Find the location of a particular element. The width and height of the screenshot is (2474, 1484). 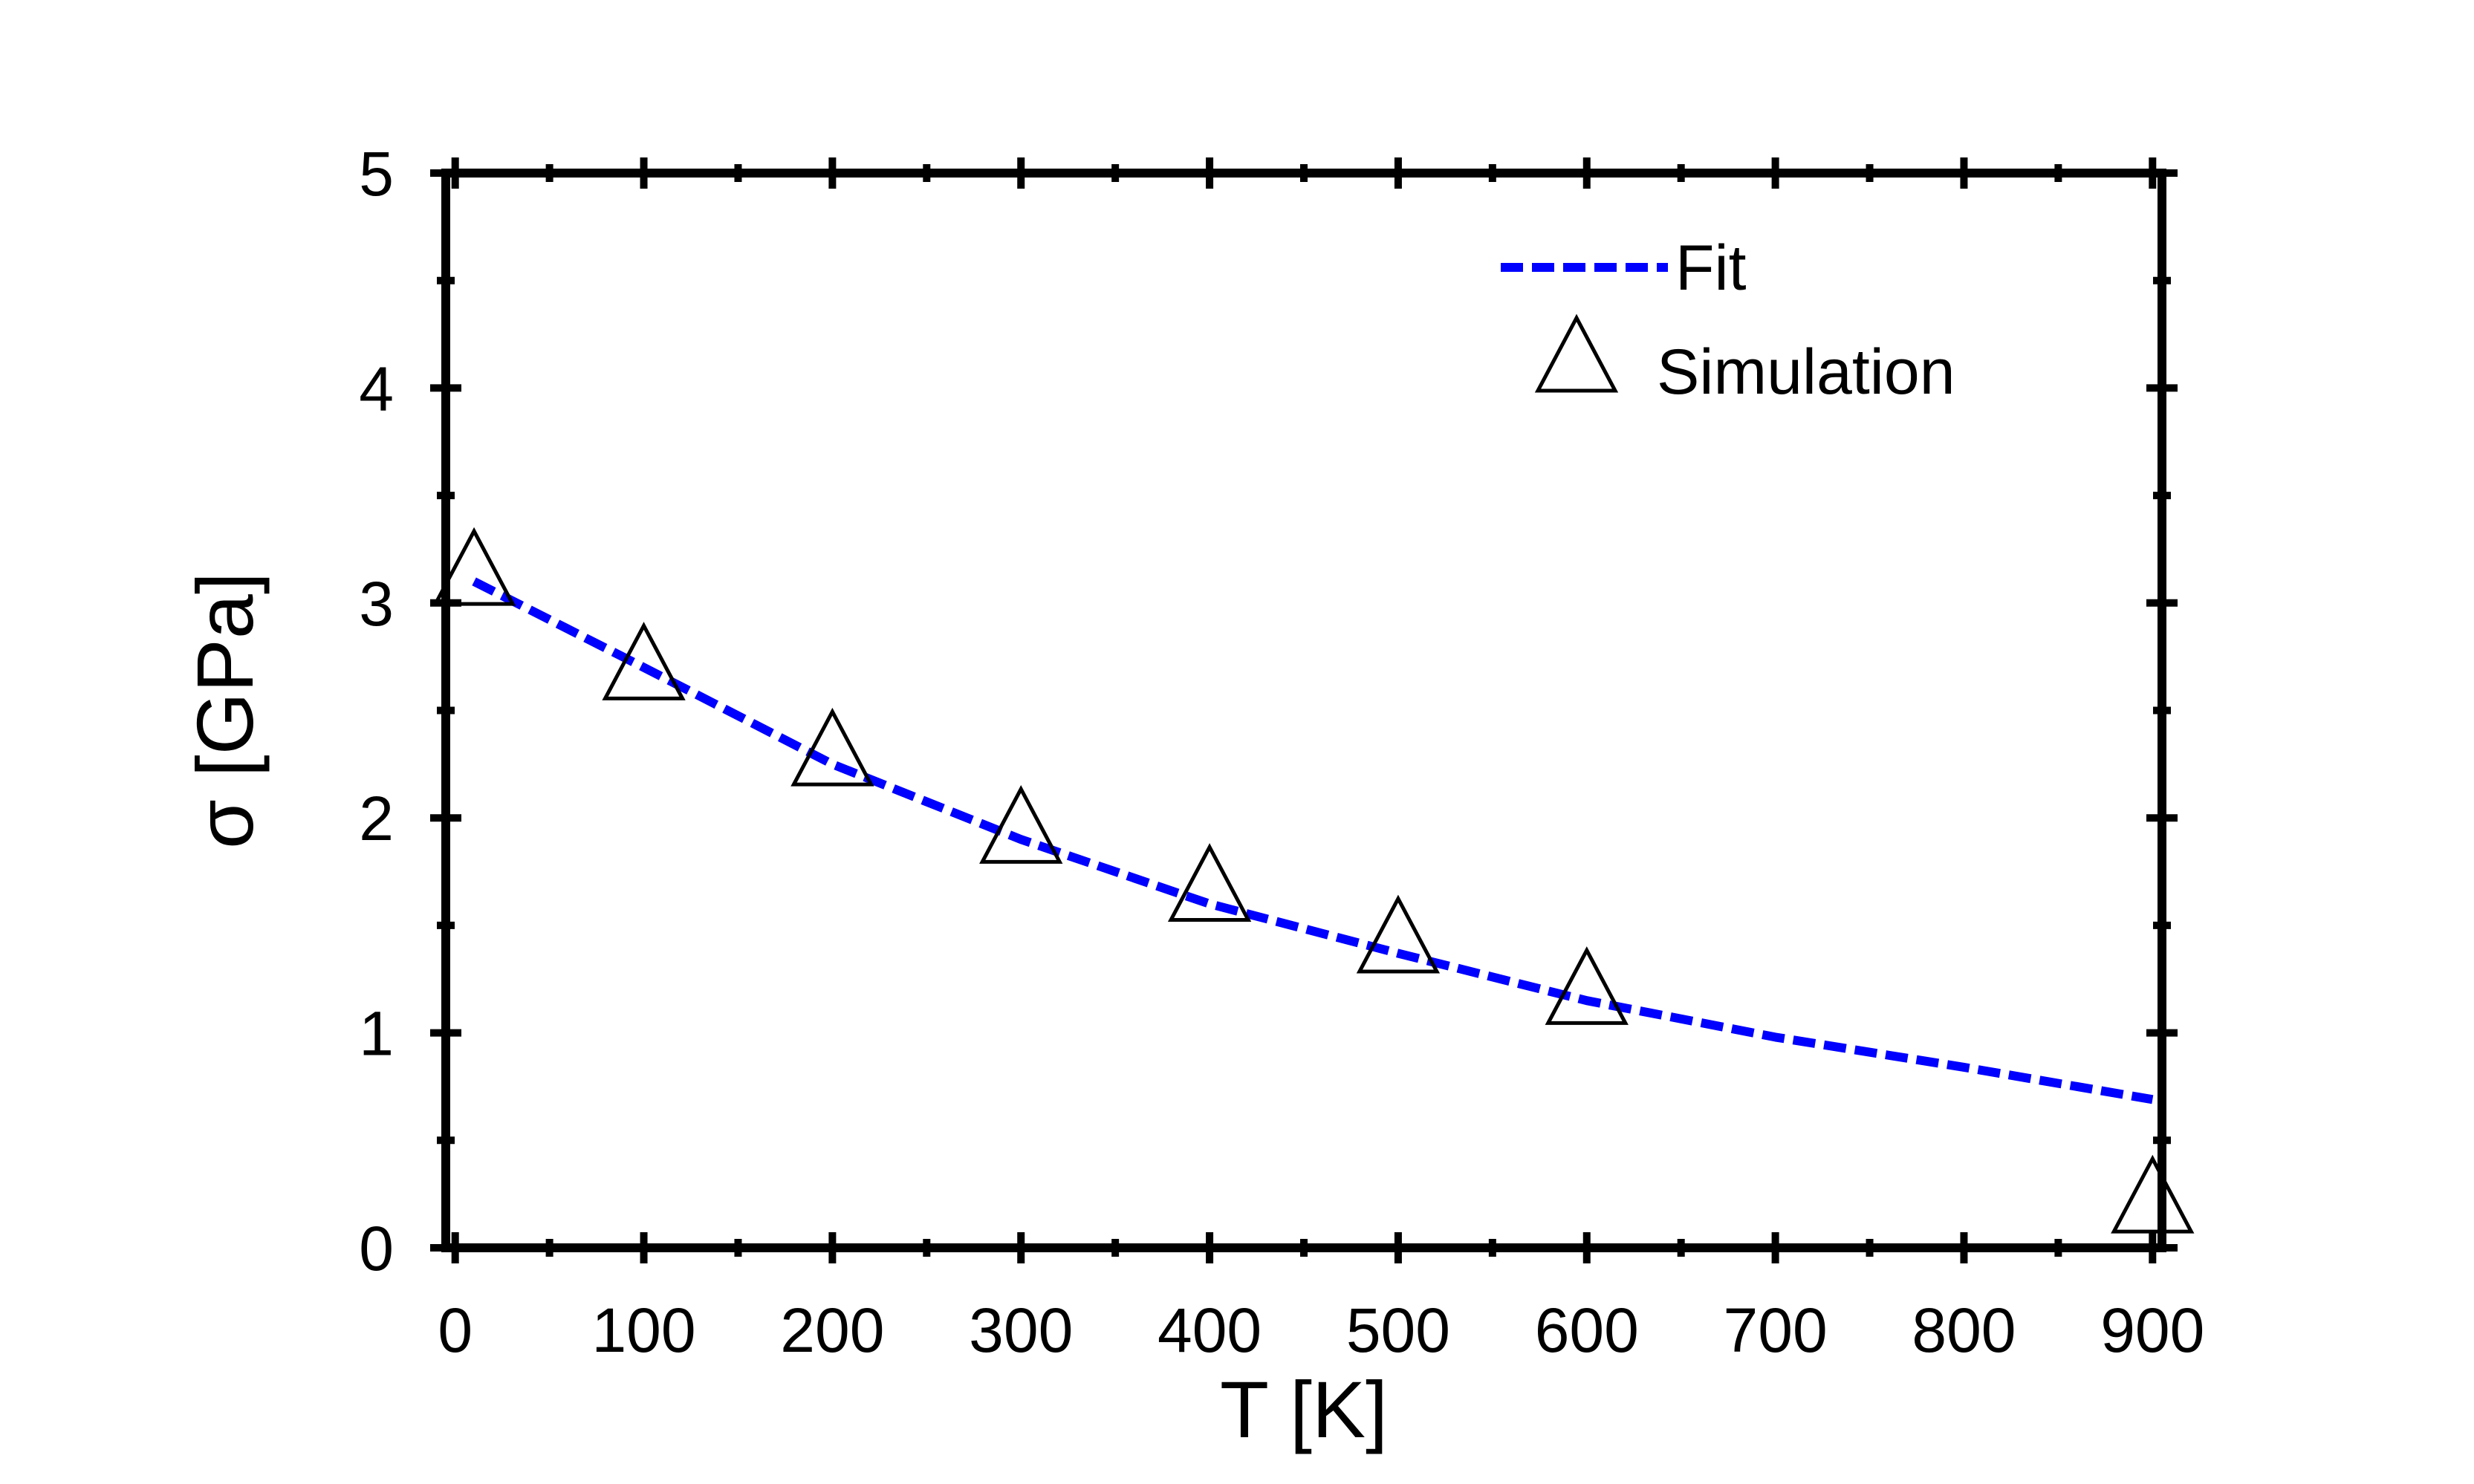

y-tick-label: 2 is located at coordinates (376, 819).